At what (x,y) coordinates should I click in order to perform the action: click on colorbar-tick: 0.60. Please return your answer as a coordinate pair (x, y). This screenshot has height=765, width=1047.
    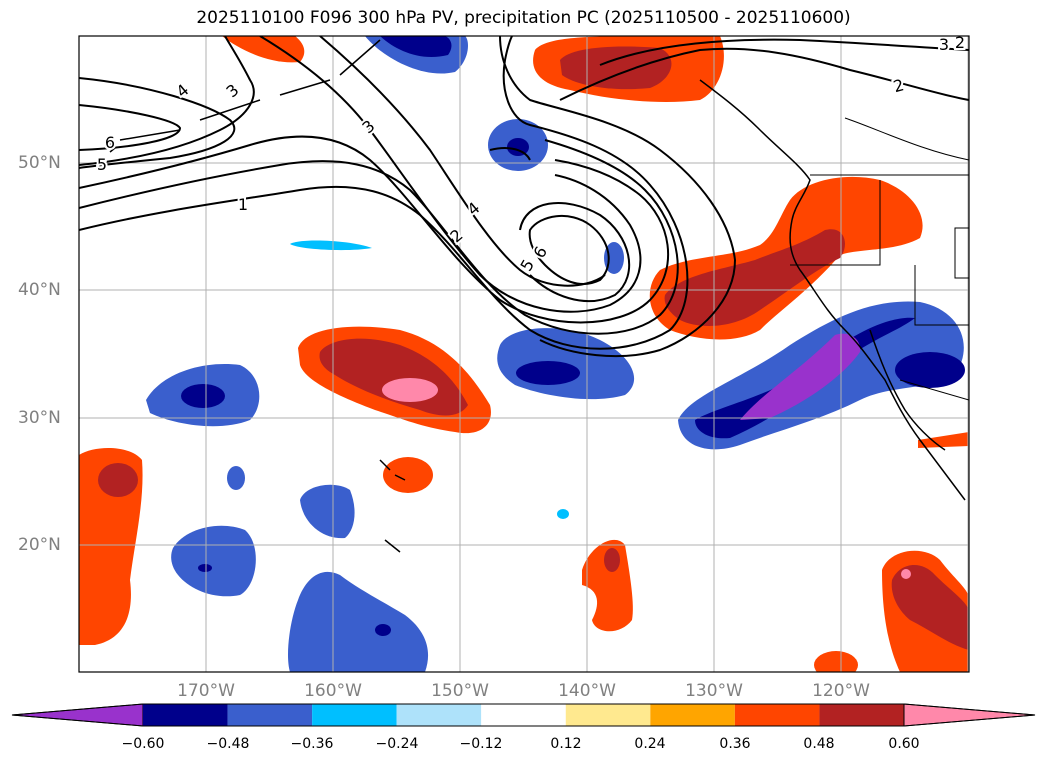
    Looking at the image, I should click on (904, 744).